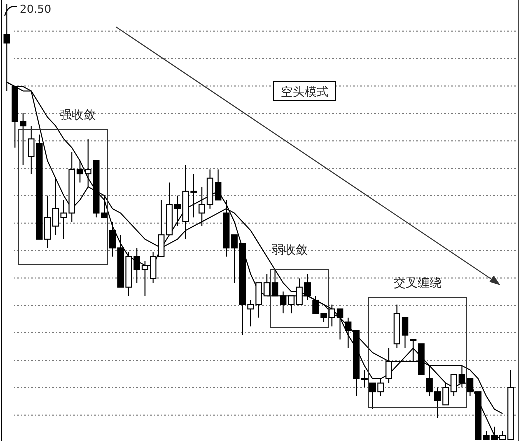 This screenshot has height=441, width=520. Describe the element at coordinates (305, 92) in the screenshot. I see `annotation: 空头模式` at that location.